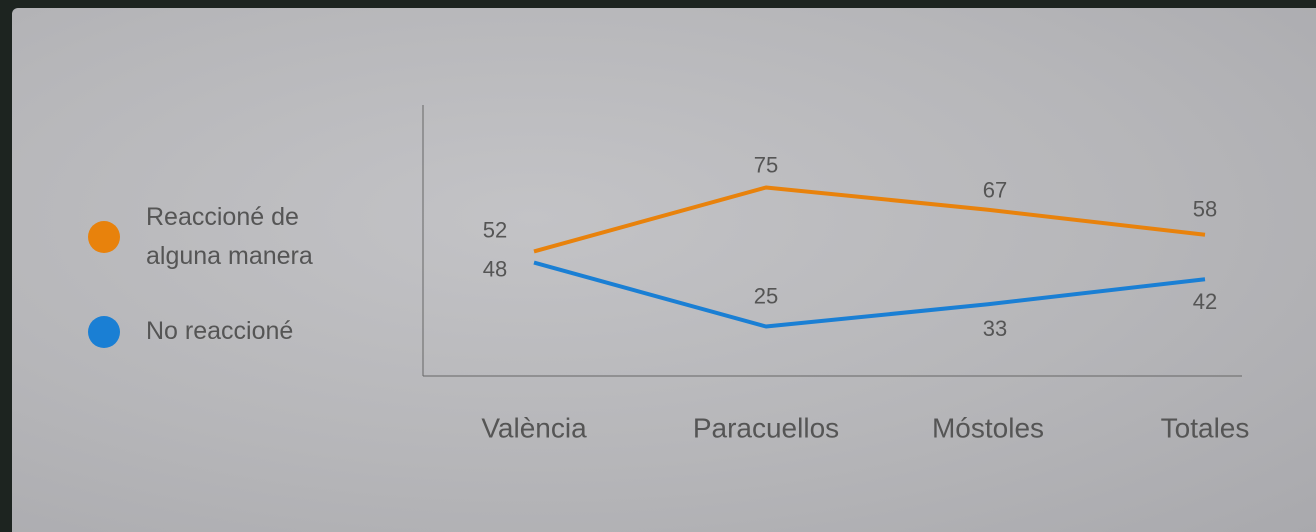 This screenshot has width=1316, height=532. What do you see at coordinates (995, 328) in the screenshot?
I see `data-label: 33` at bounding box center [995, 328].